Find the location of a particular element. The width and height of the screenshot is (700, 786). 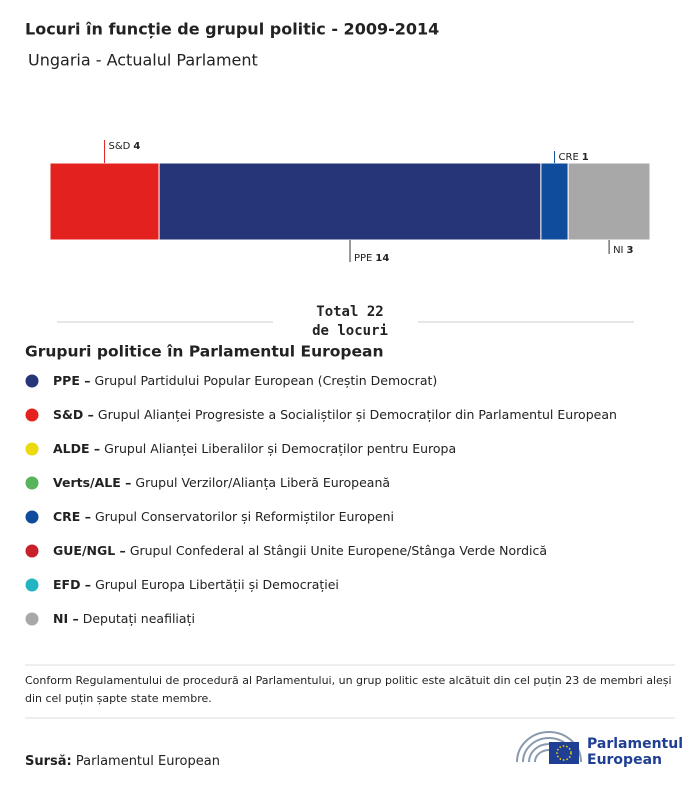

legend-abbr: Verts/ALE – is located at coordinates (92, 482).